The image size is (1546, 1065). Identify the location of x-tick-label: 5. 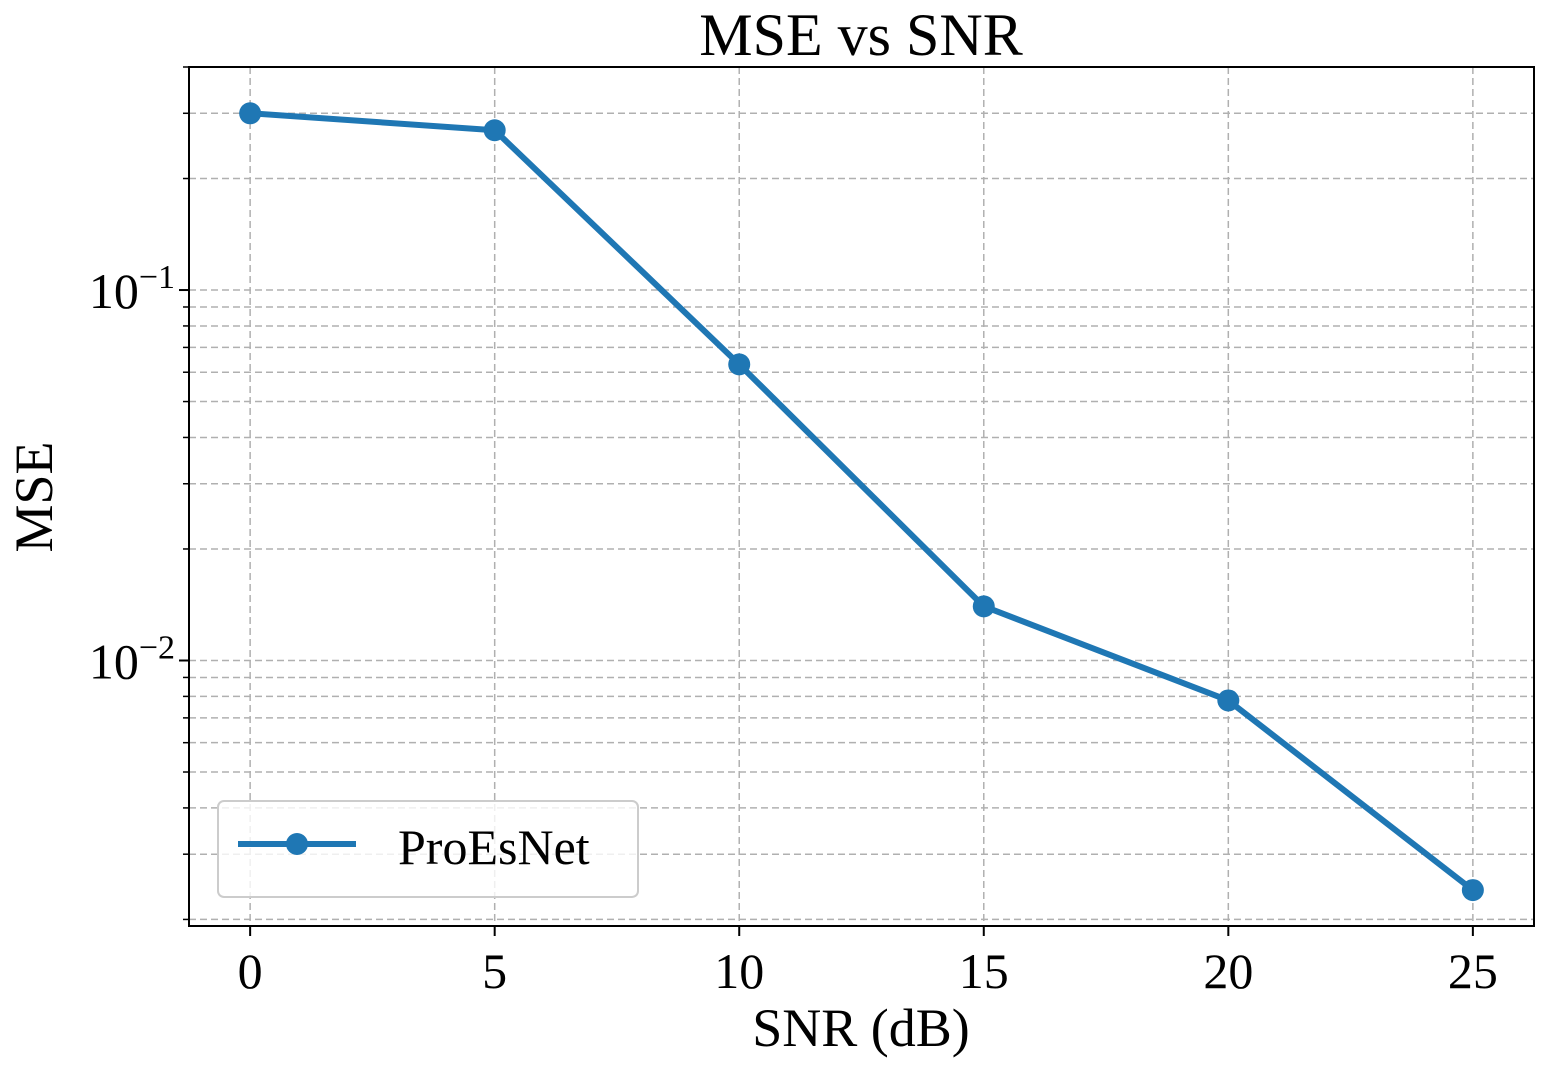
(494, 971).